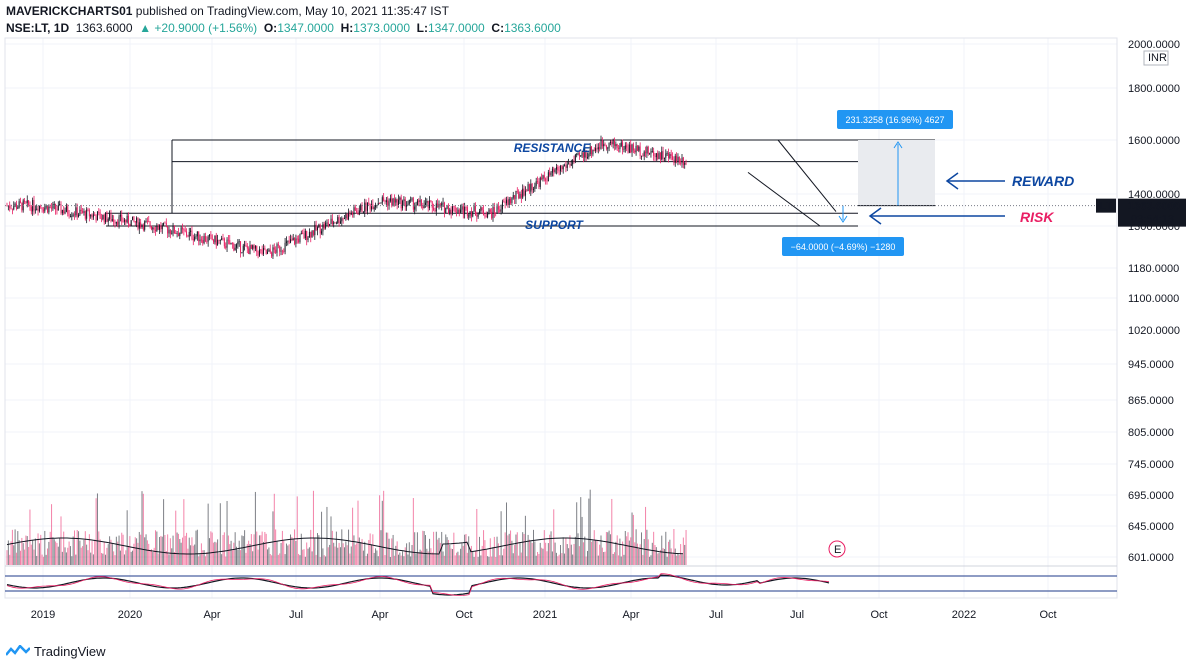  I want to click on time-tick-label: 2020, so click(130, 615).